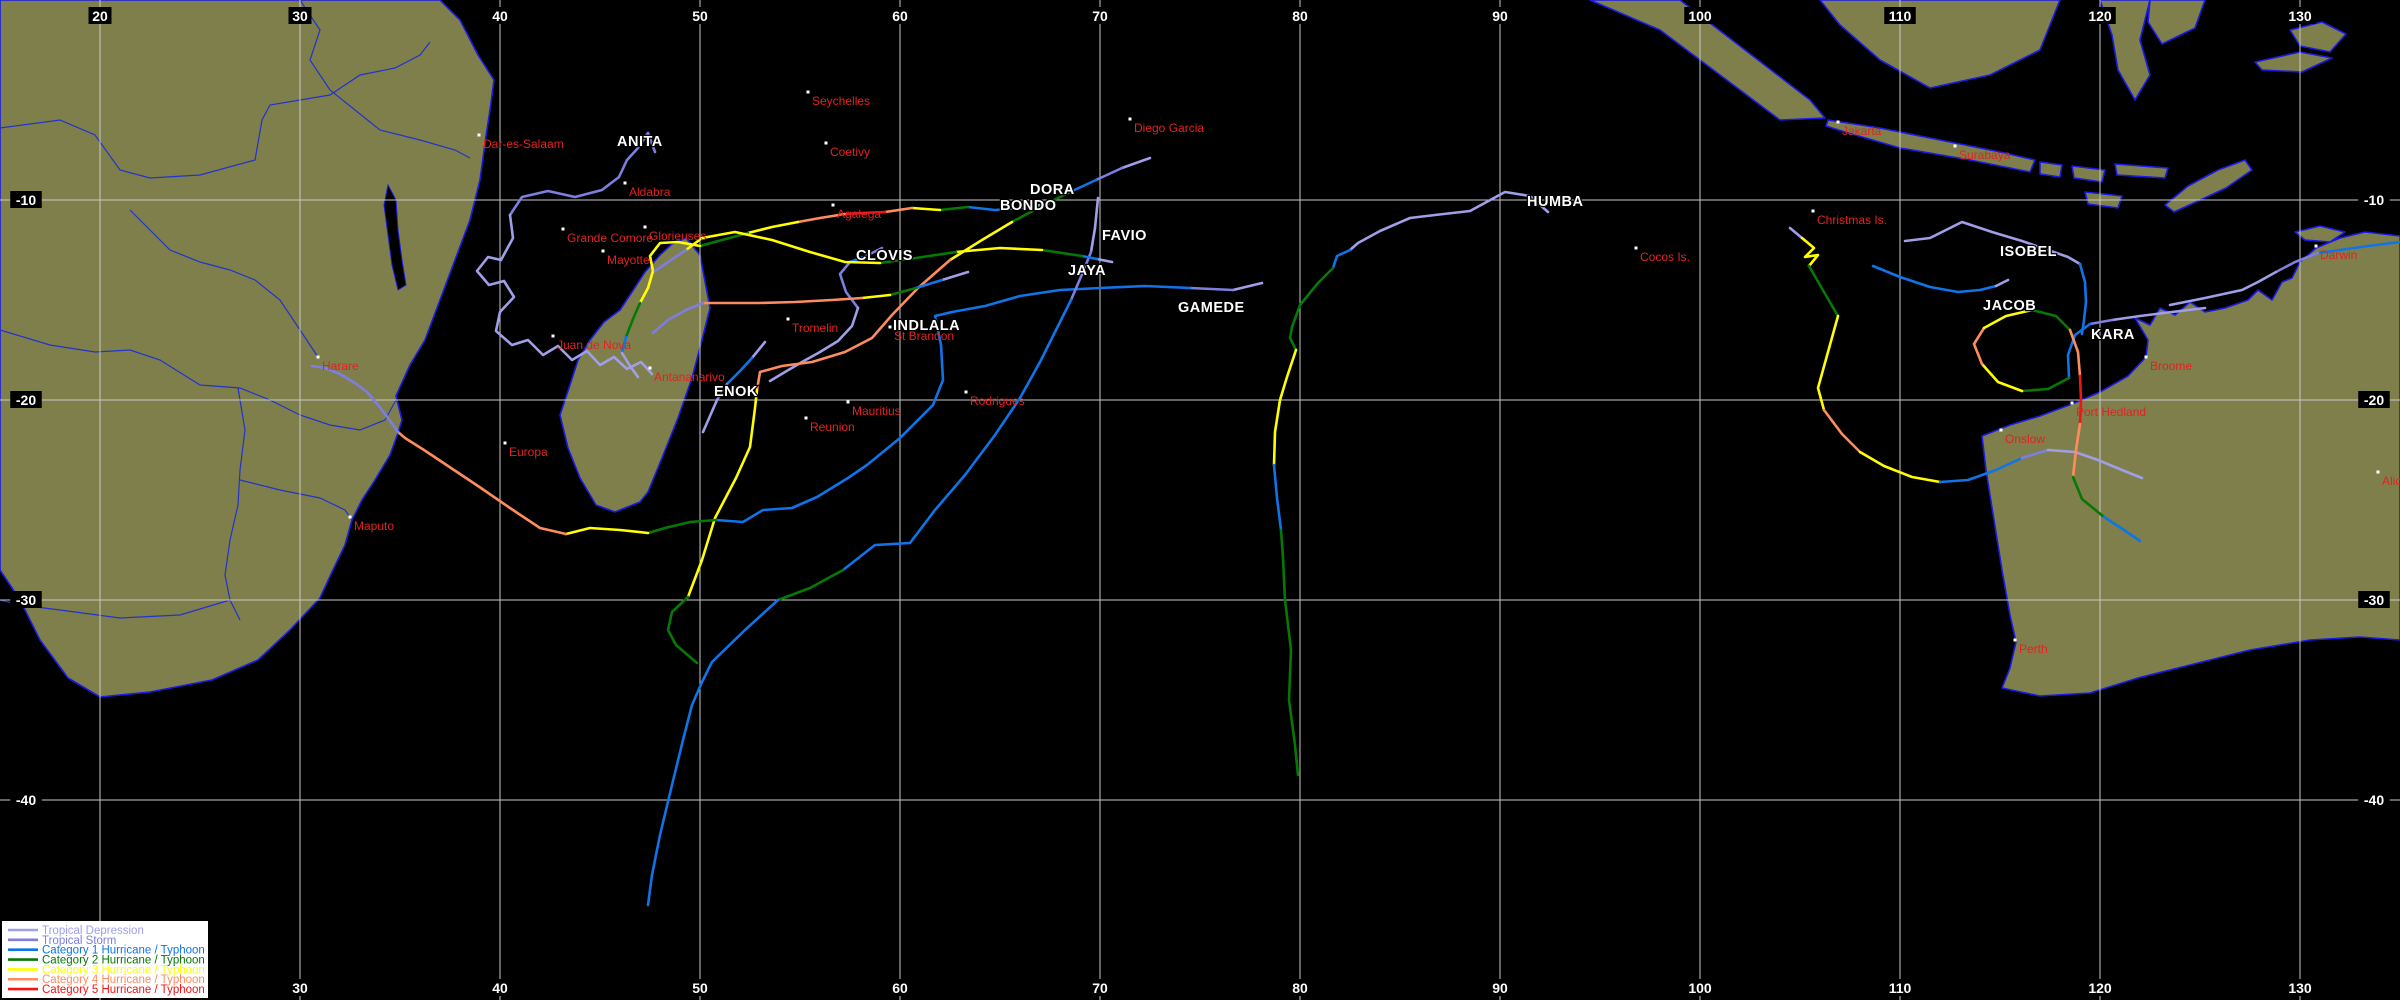  Describe the element at coordinates (1289, 652) in the screenshot. I see `track-humba-segment-c2` at that location.